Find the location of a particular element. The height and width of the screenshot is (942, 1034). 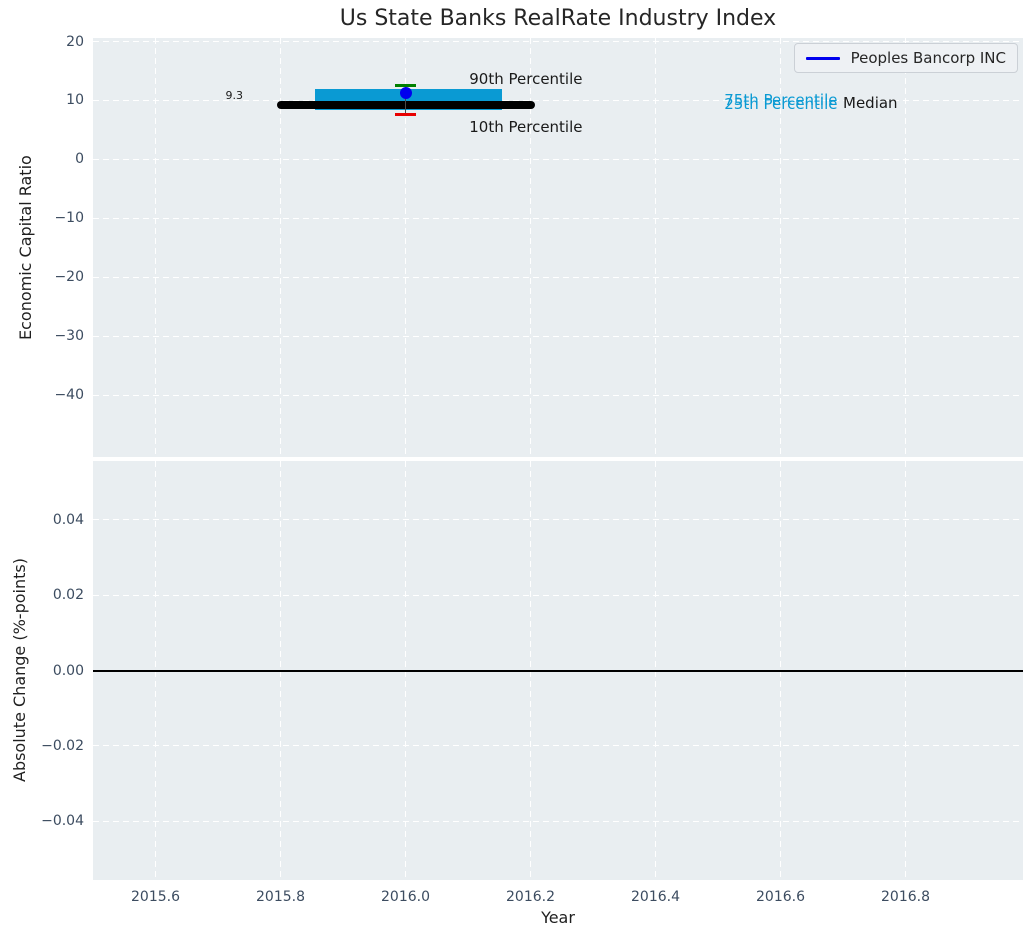

annotation-75th-percentile: 75th Percentile is located at coordinates (781, 100).